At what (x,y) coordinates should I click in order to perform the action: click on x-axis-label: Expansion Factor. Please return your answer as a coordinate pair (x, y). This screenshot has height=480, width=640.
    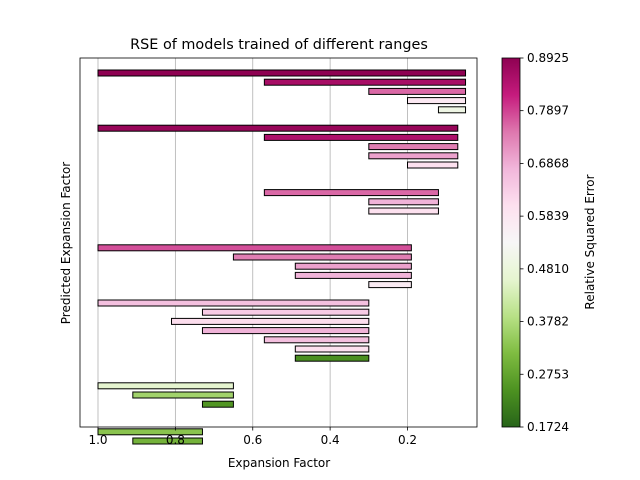
    Looking at the image, I should click on (279, 463).